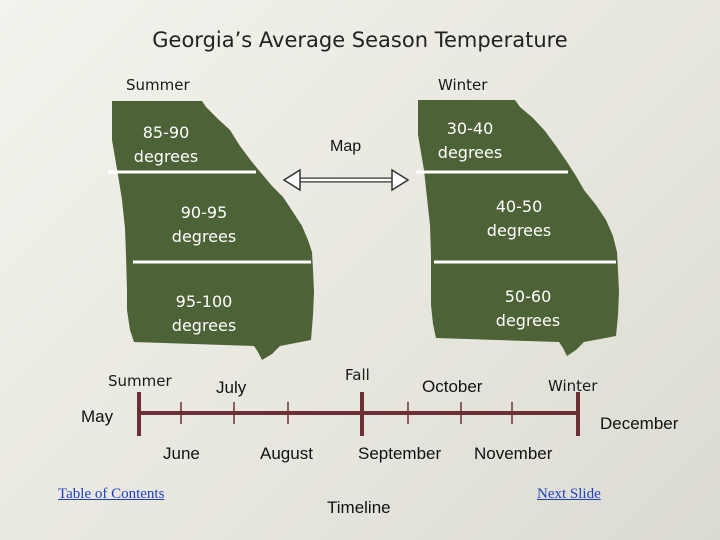  I want to click on month-june: June, so click(181, 453).